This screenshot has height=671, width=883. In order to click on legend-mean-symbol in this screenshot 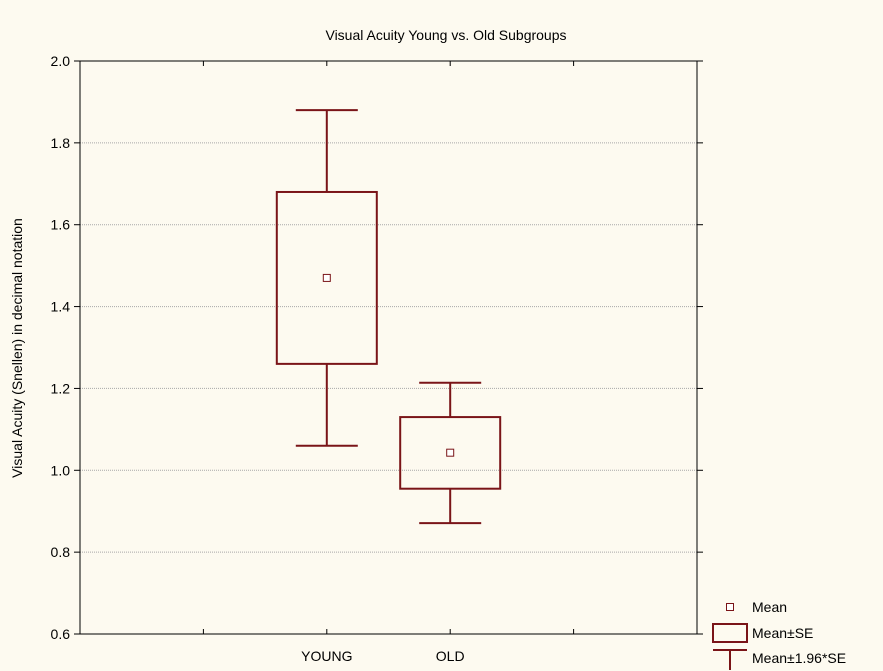, I will do `click(730, 607)`.